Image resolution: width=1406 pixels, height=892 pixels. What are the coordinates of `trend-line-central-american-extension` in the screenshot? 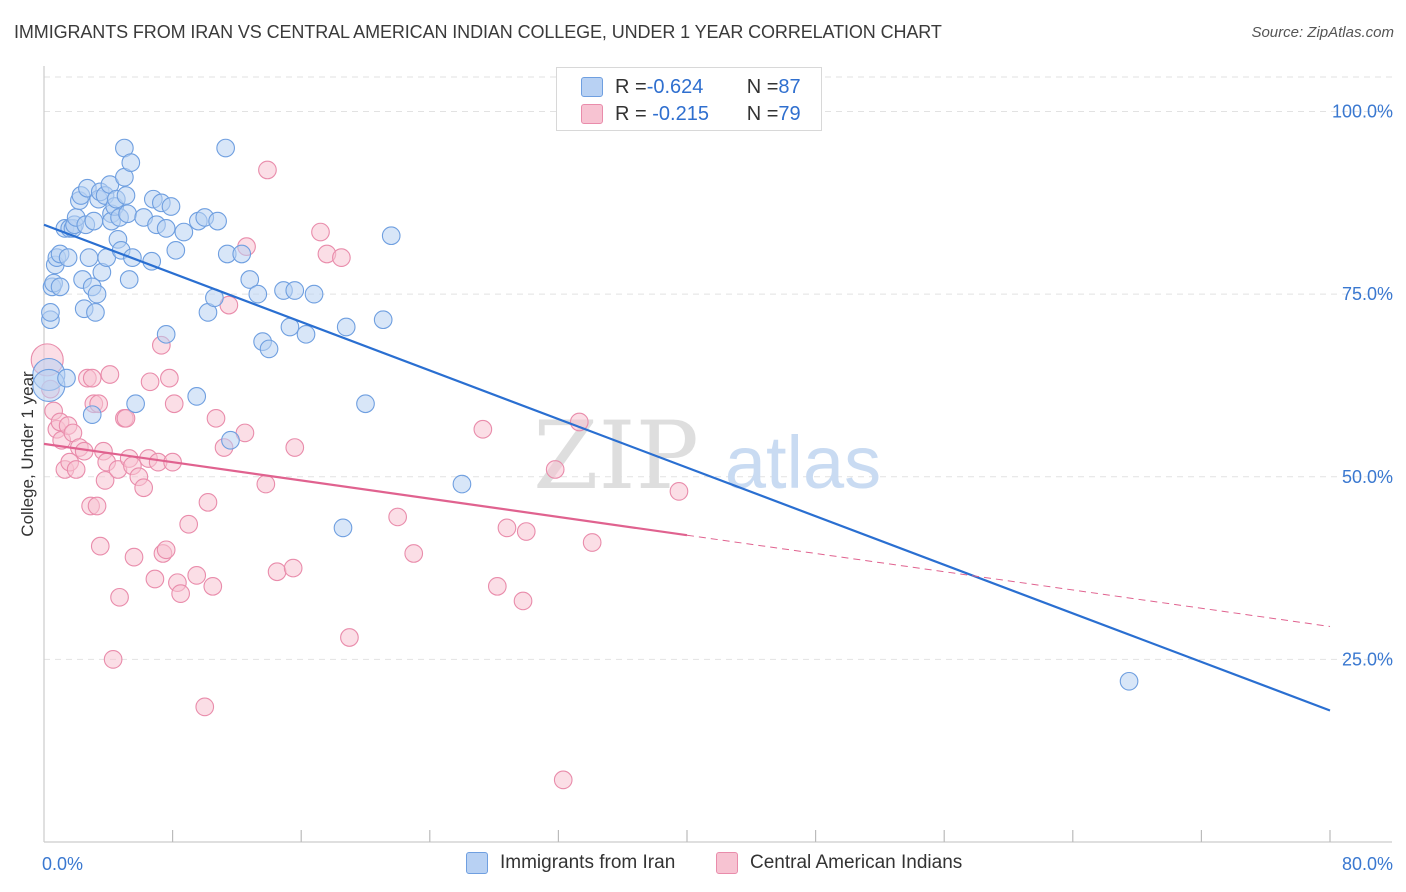 It's located at (1008, 581).